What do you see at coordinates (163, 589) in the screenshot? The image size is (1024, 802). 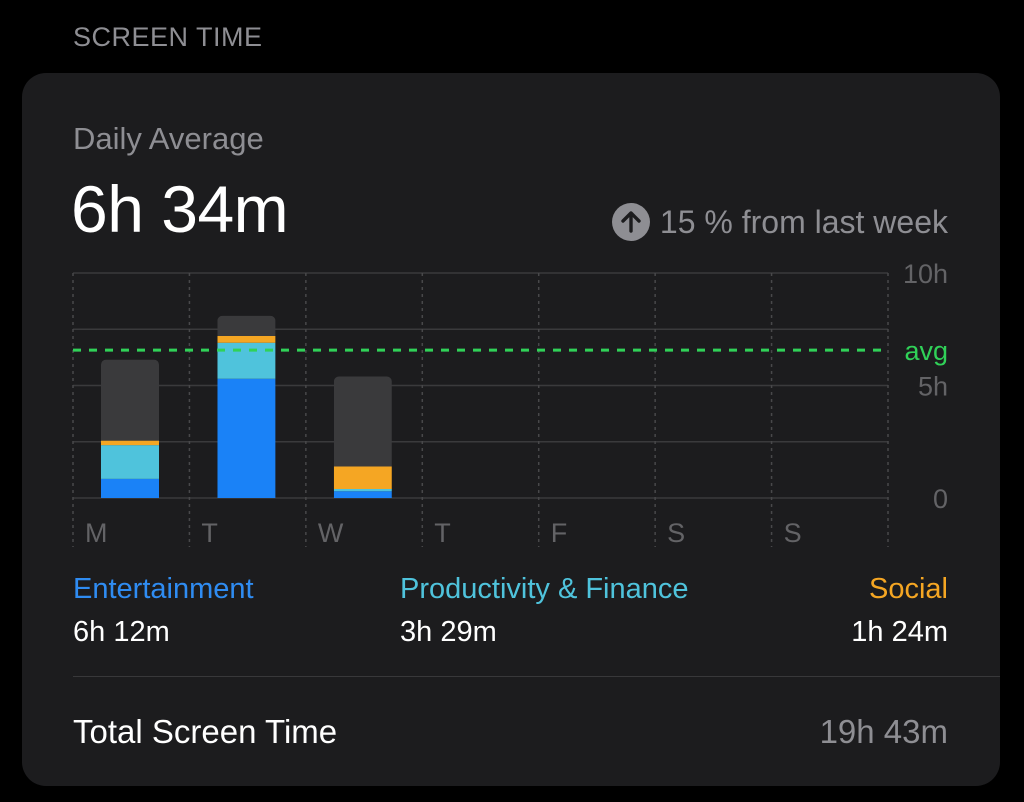 I see `legend-entertainment-label: Entertainment` at bounding box center [163, 589].